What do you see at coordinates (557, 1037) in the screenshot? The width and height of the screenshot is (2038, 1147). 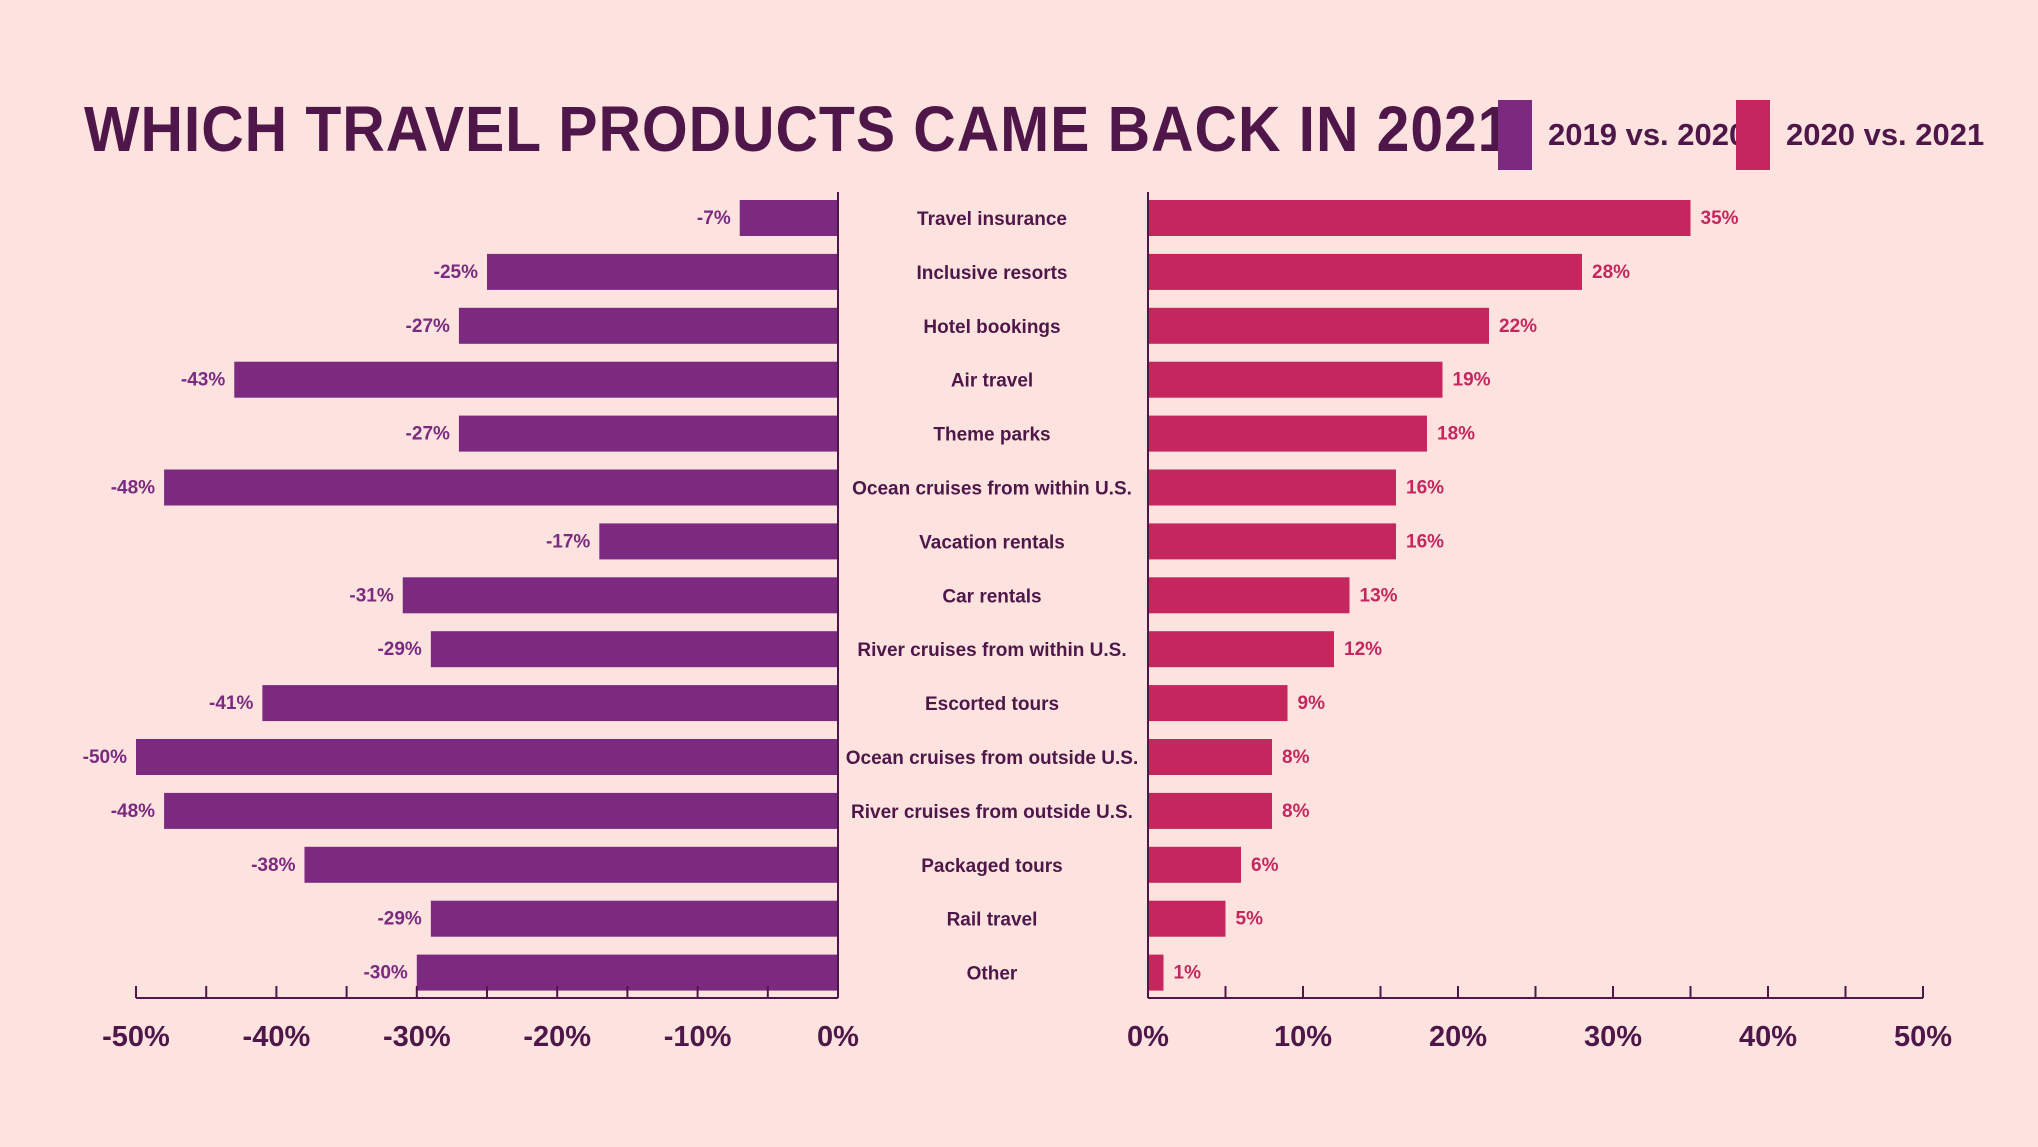 I see `left-axis-tick-label: -20%` at bounding box center [557, 1037].